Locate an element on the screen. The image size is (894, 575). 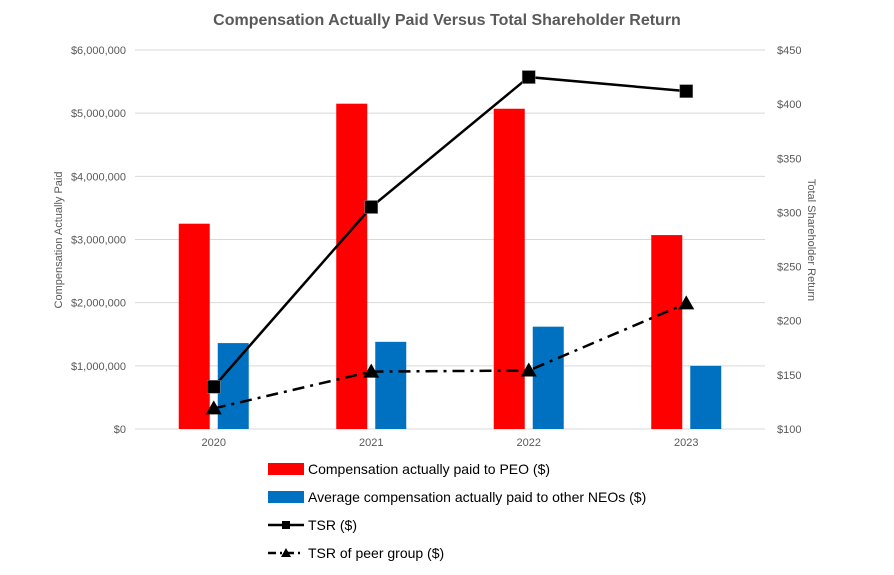
y2-tick-label: $250 is located at coordinates (789, 268).